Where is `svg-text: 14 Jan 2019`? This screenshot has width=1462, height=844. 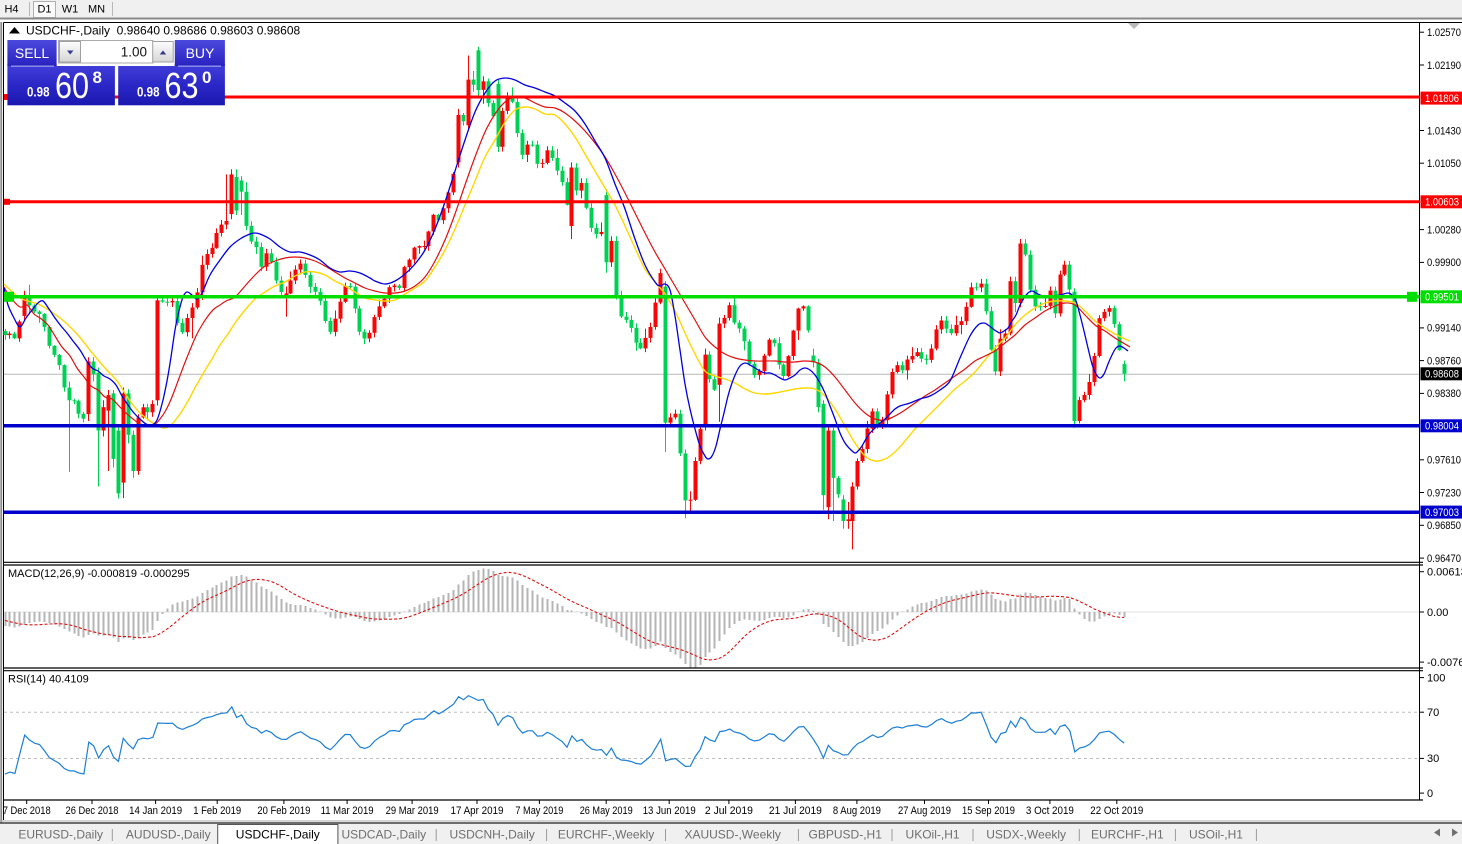
svg-text: 14 Jan 2019 is located at coordinates (155, 811).